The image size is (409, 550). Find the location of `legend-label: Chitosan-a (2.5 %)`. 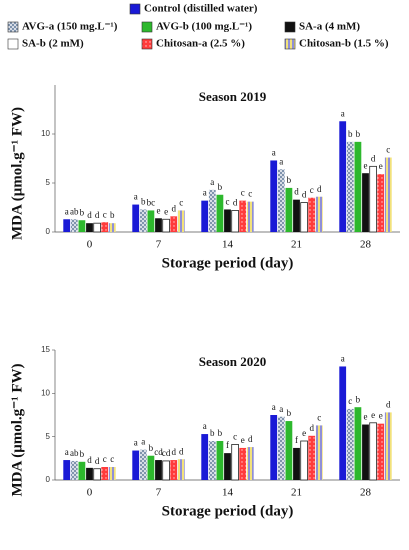

legend-label: Chitosan-a (2.5 %) is located at coordinates (200, 44).